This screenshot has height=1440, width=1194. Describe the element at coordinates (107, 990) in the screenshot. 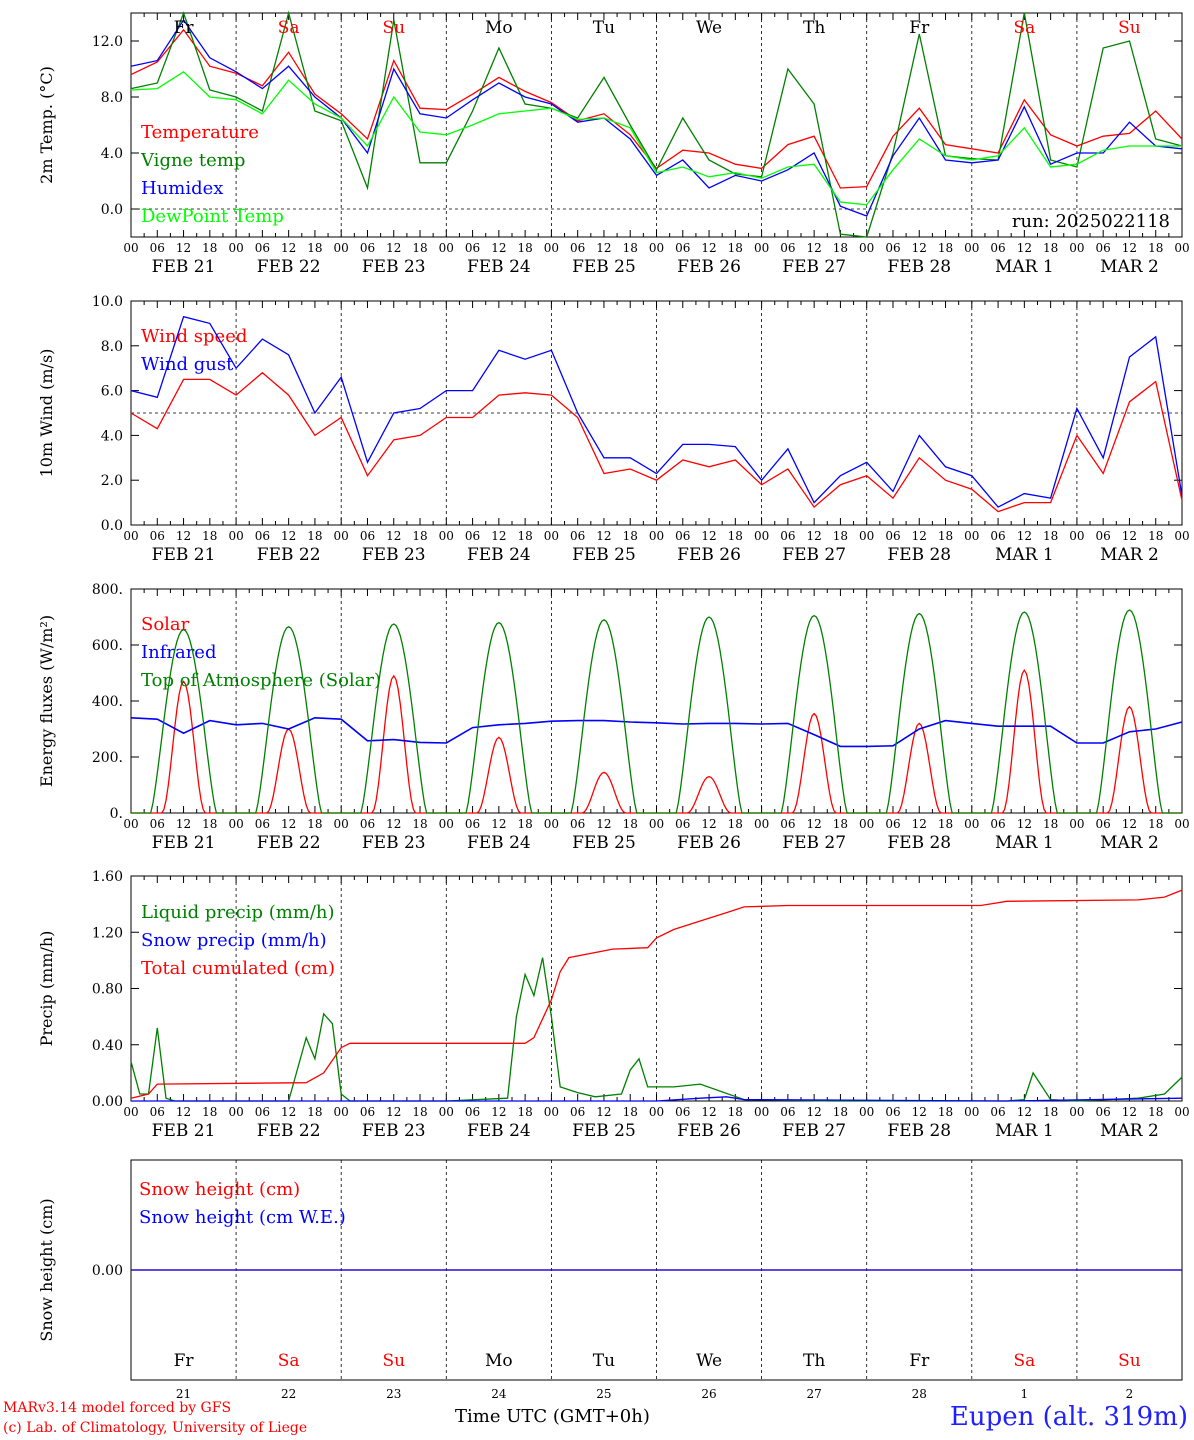

I see `y-tick-label: 0.80` at that location.